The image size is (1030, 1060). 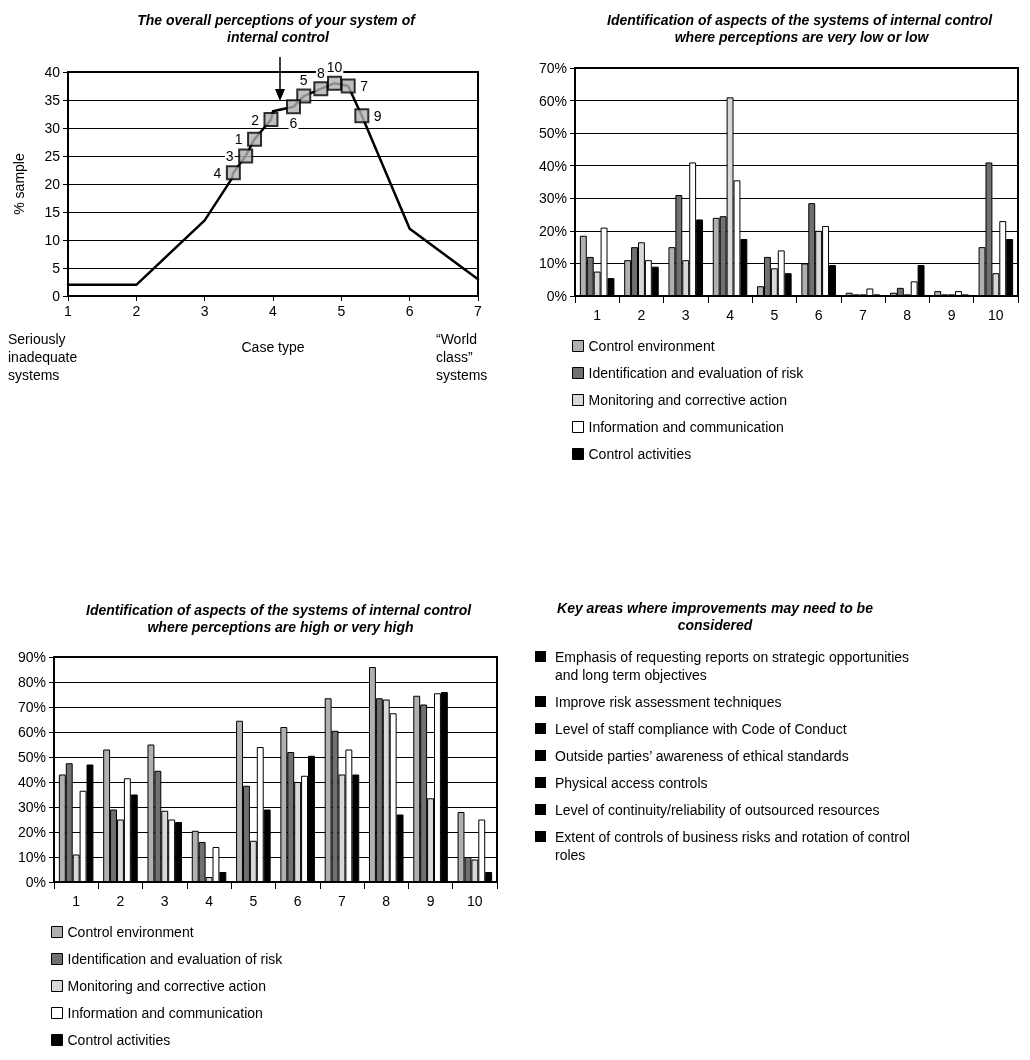 I want to click on y-tick-label: 35, so click(x=52, y=100).